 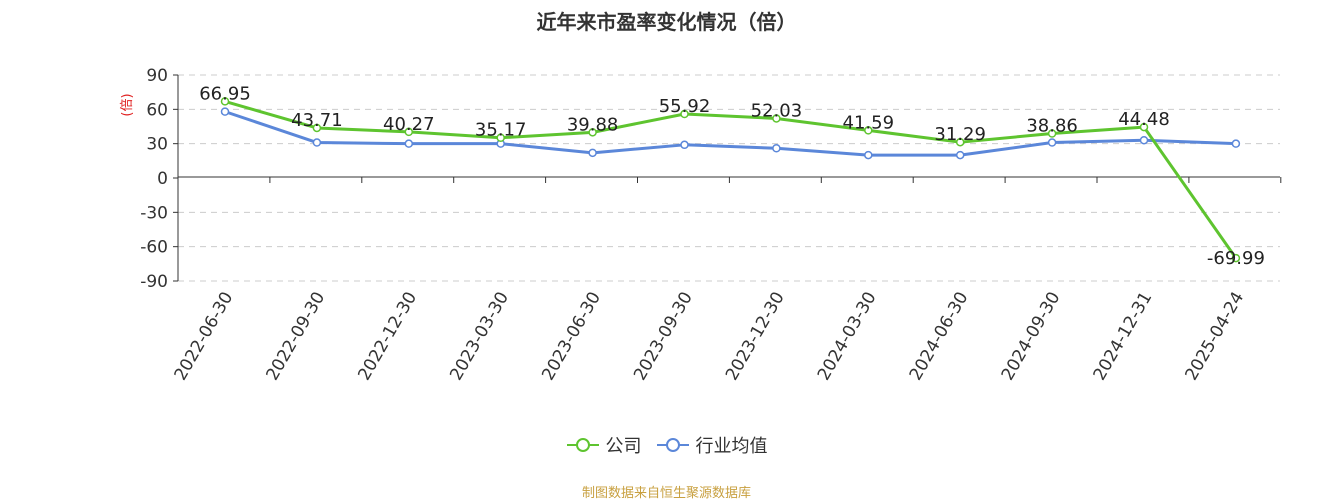 What do you see at coordinates (847, 337) in the screenshot?
I see `x-tick-label: 2024-03-30` at bounding box center [847, 337].